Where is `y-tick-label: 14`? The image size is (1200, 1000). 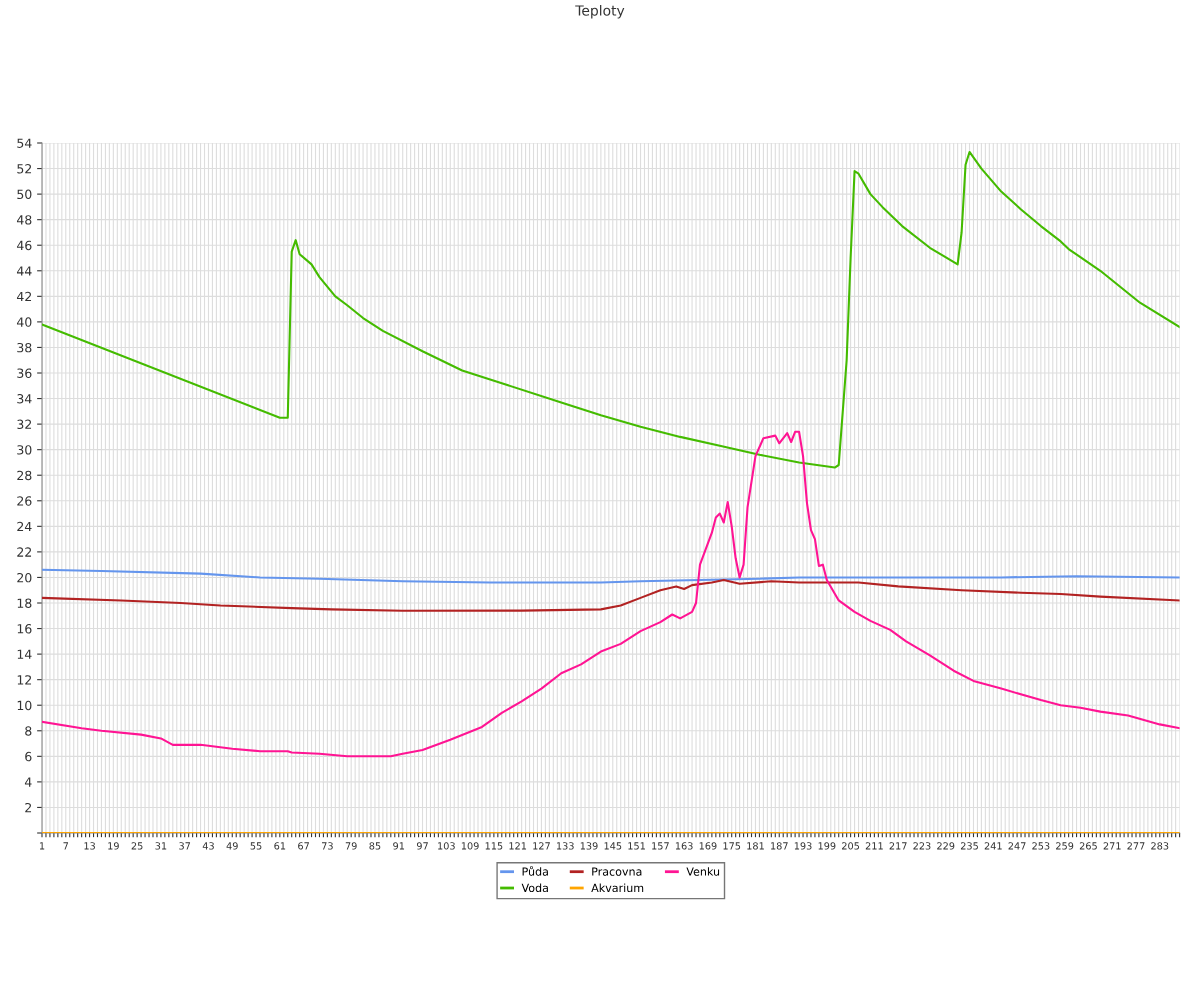 y-tick-label: 14 is located at coordinates (24, 654).